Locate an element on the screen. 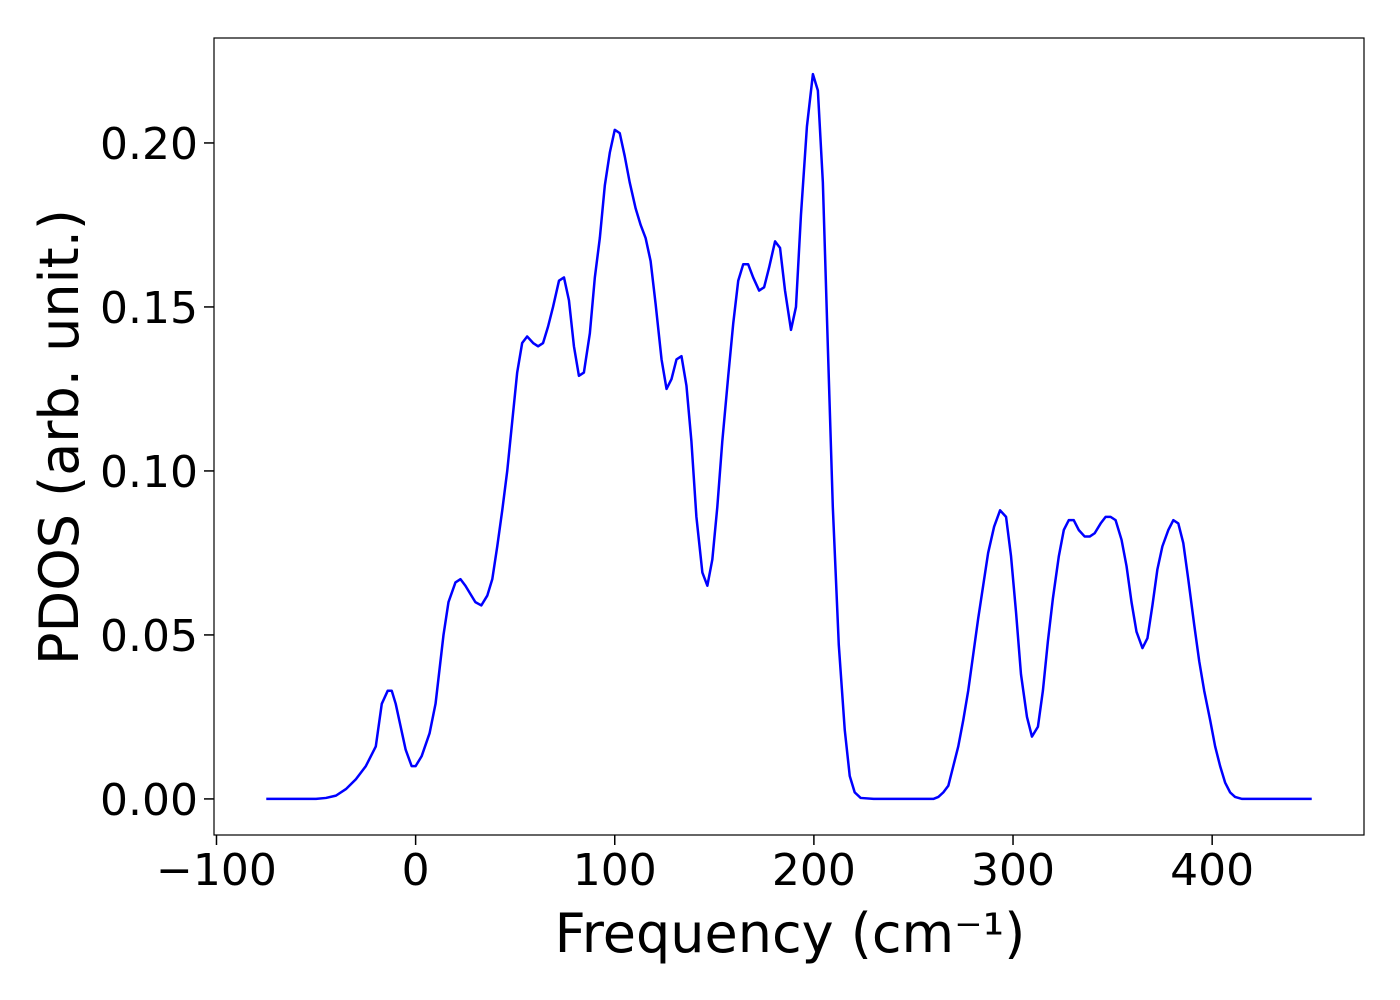 The width and height of the screenshot is (1400, 1000). y-tick-label: 0.00 is located at coordinates (149, 800).